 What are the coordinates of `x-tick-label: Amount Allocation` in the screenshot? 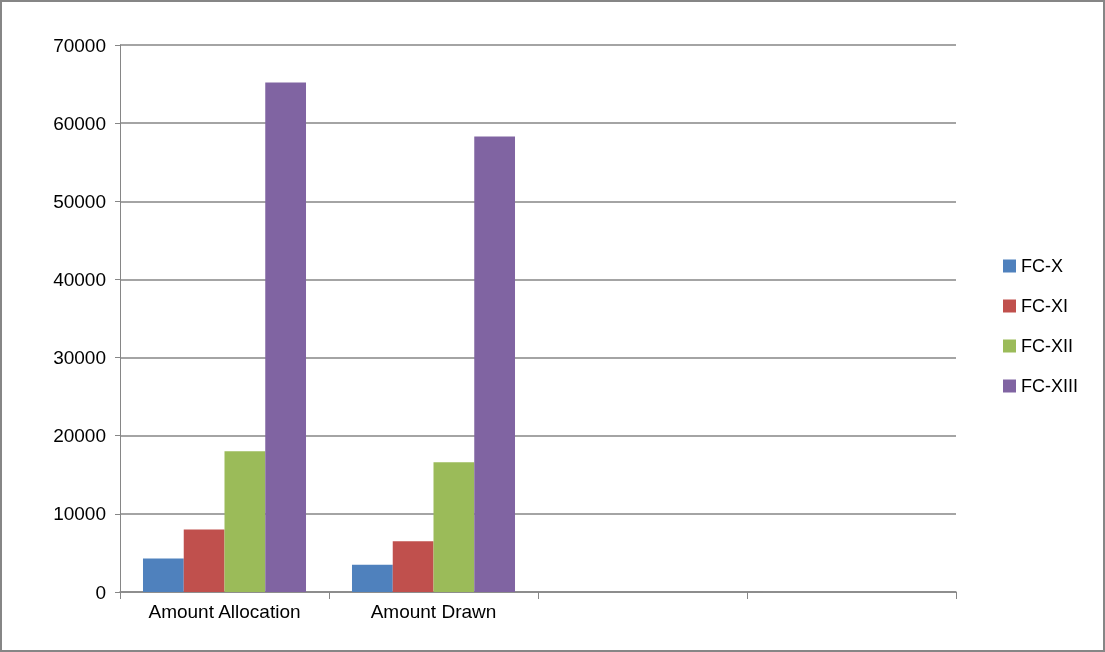 It's located at (224, 611).